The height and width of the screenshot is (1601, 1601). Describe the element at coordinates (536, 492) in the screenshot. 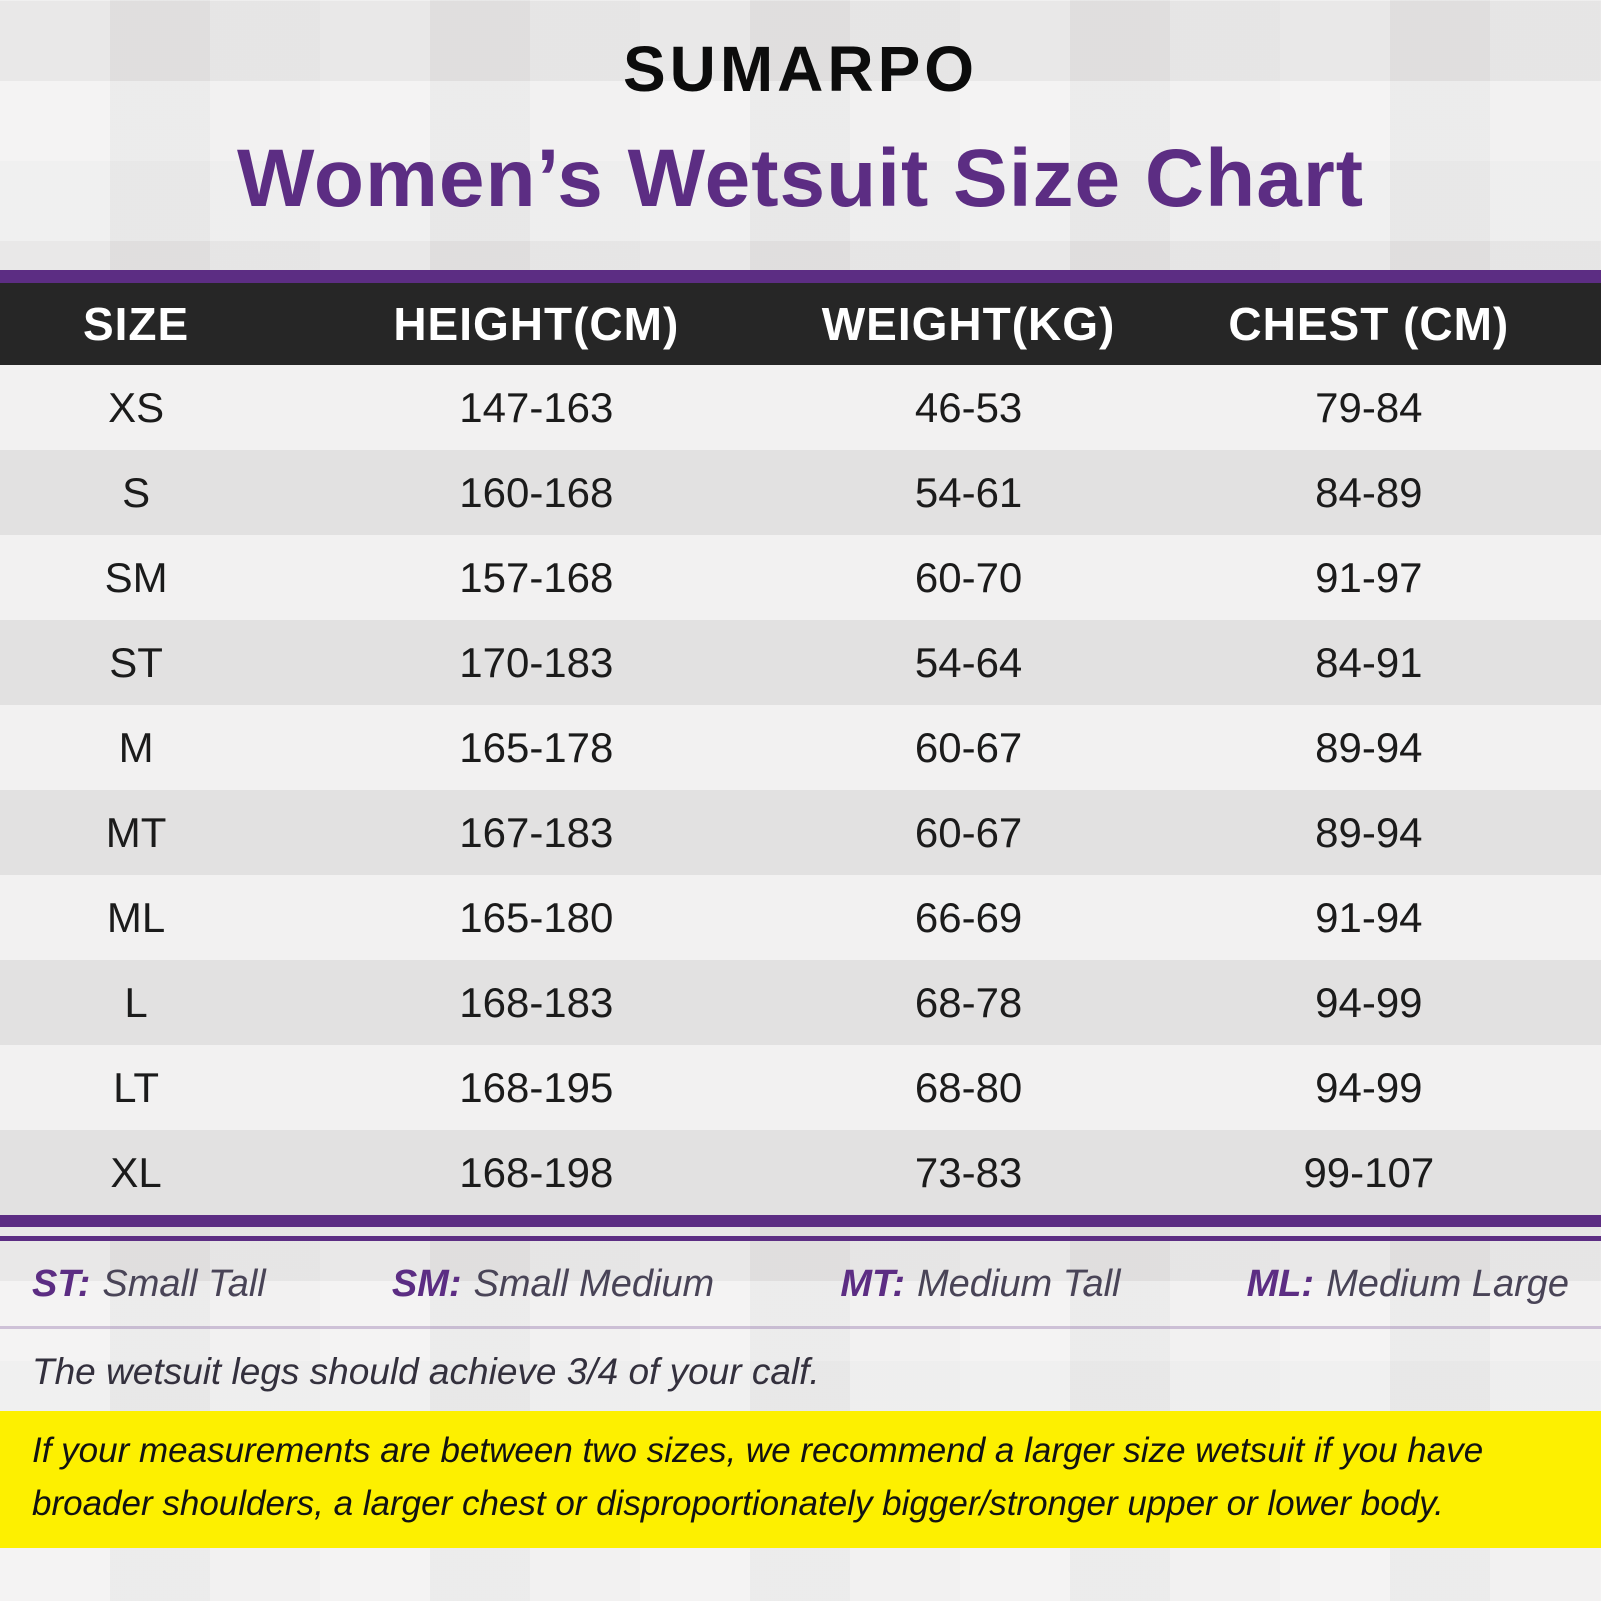

I see `cell-height: 160-168` at that location.